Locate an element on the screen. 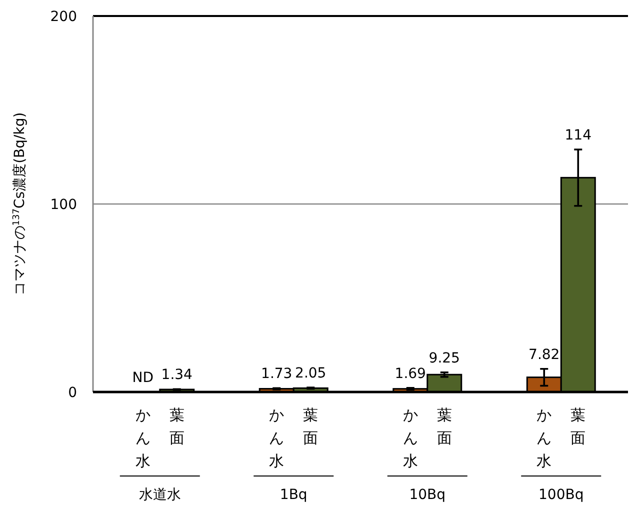 The image size is (630, 507). data-label: 2.05 is located at coordinates (310, 374).